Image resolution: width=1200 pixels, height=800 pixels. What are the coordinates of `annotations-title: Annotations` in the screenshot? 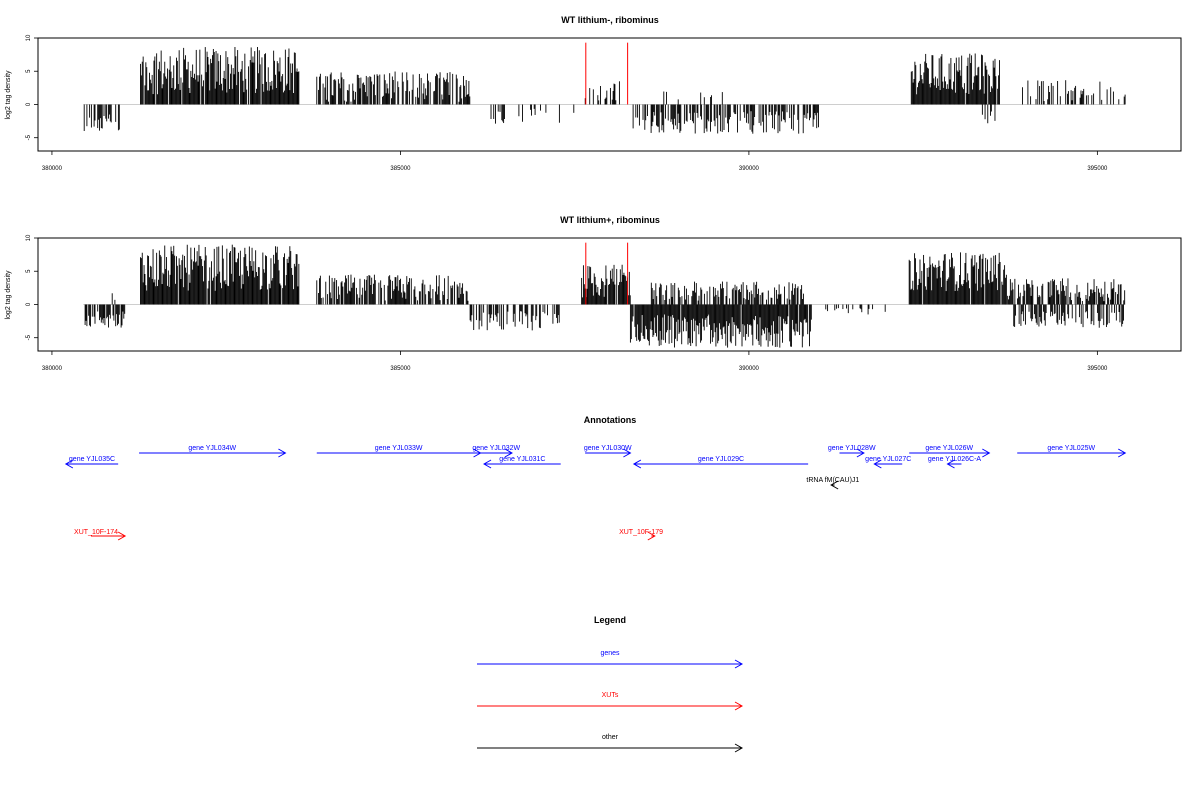 It's located at (610, 420).